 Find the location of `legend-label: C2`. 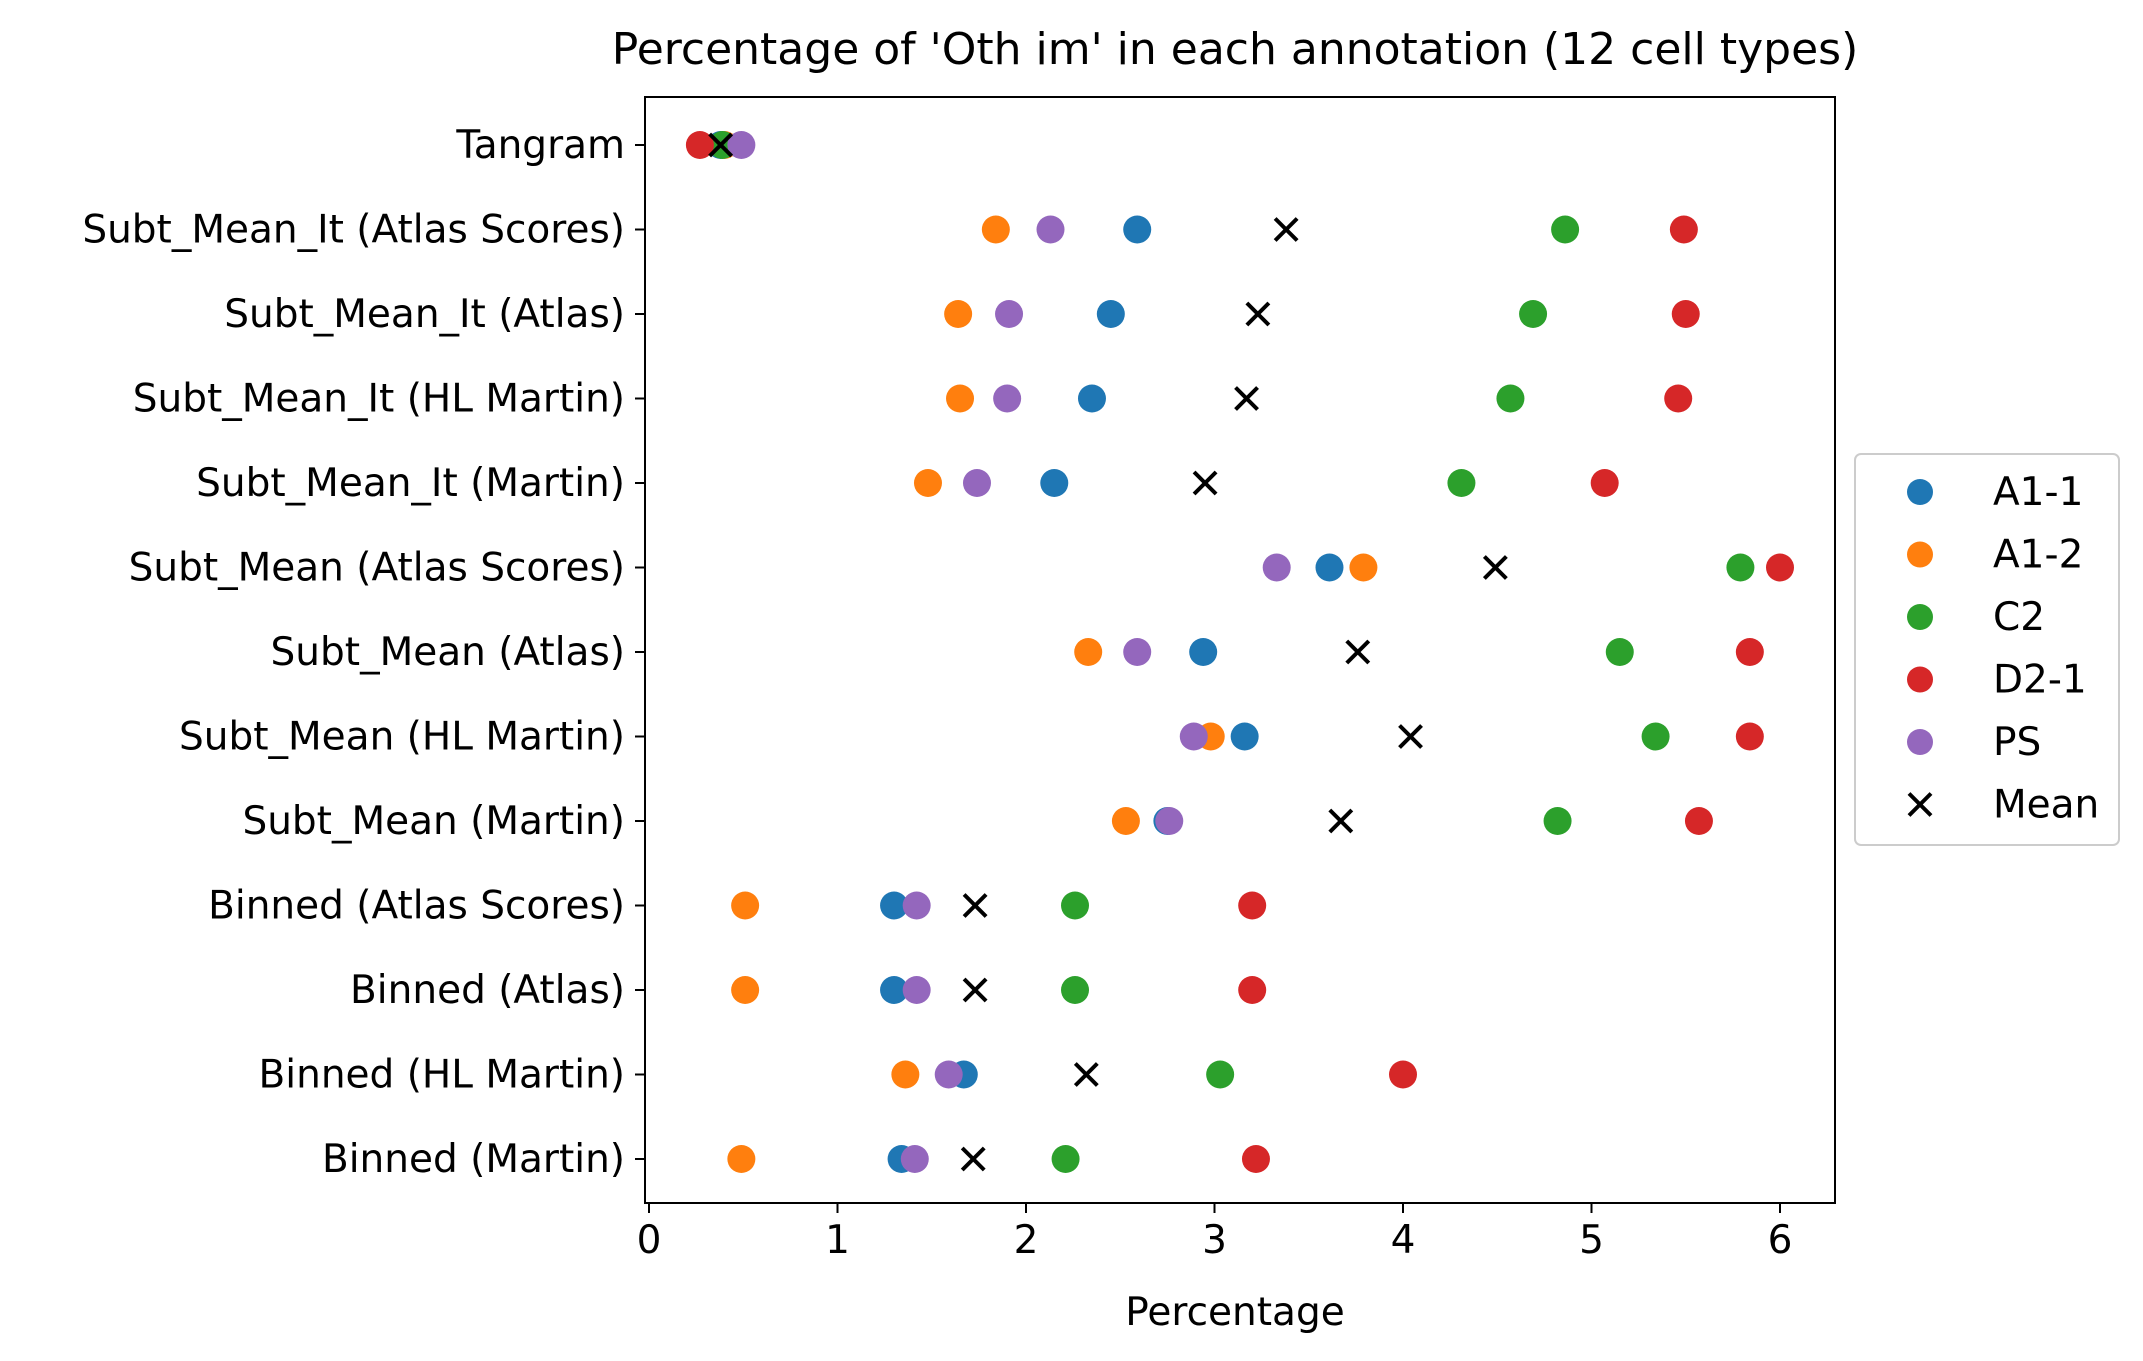

legend-label: C2 is located at coordinates (2019, 617).